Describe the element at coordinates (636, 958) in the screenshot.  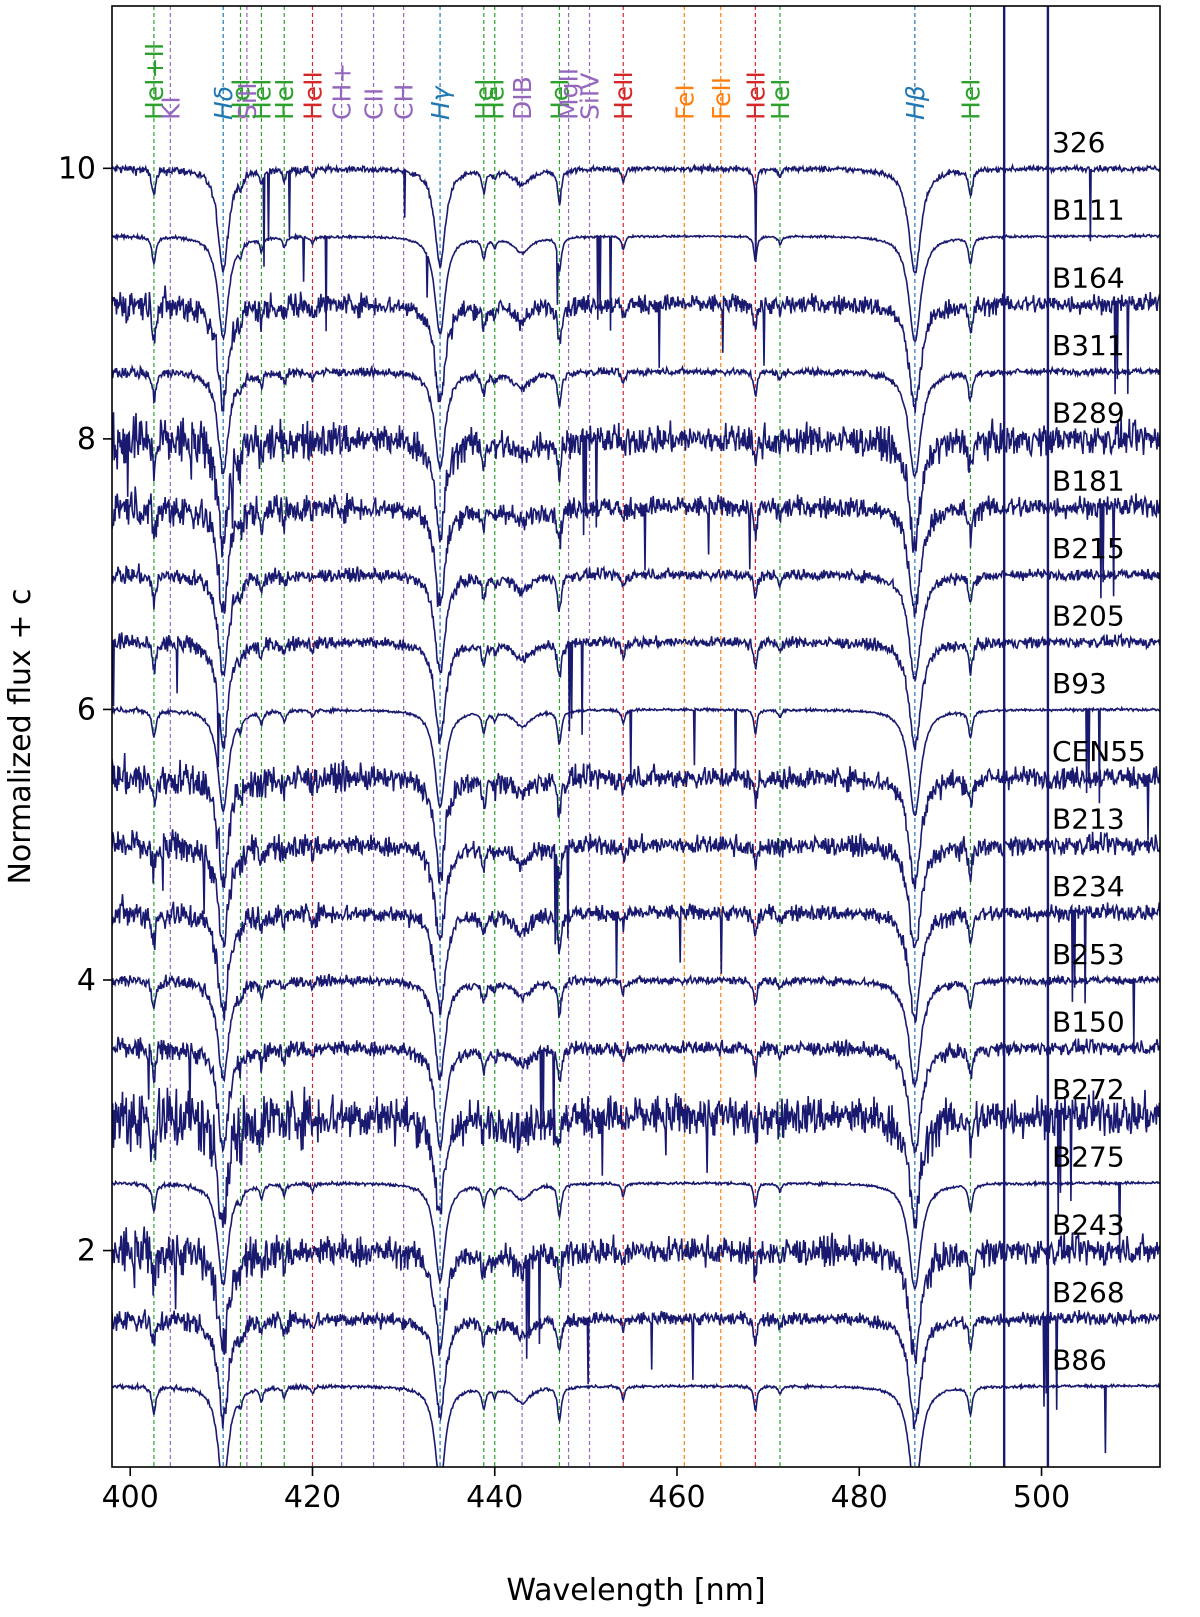
I see `spectrum-B234` at that location.